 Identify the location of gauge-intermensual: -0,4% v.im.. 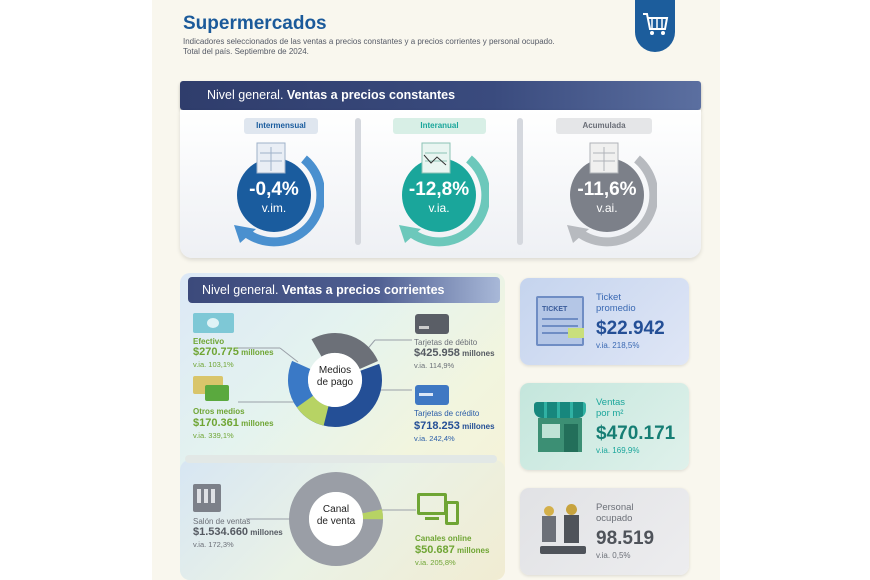
(275, 194).